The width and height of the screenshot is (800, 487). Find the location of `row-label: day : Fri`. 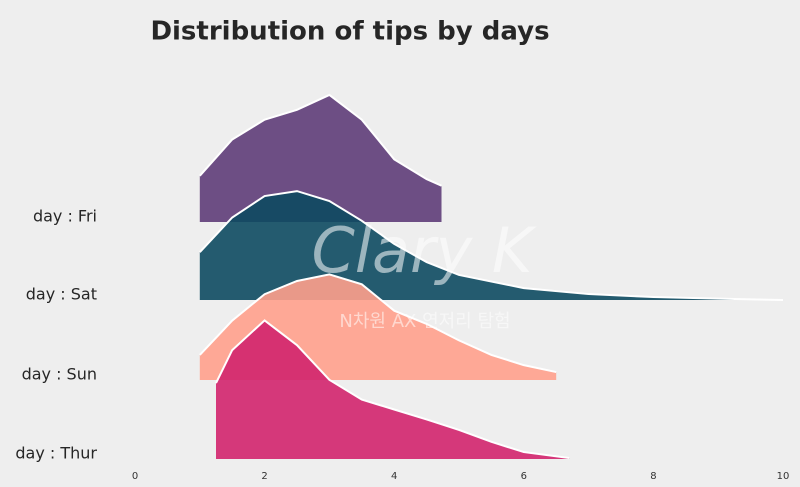

row-label: day : Fri is located at coordinates (65, 216).